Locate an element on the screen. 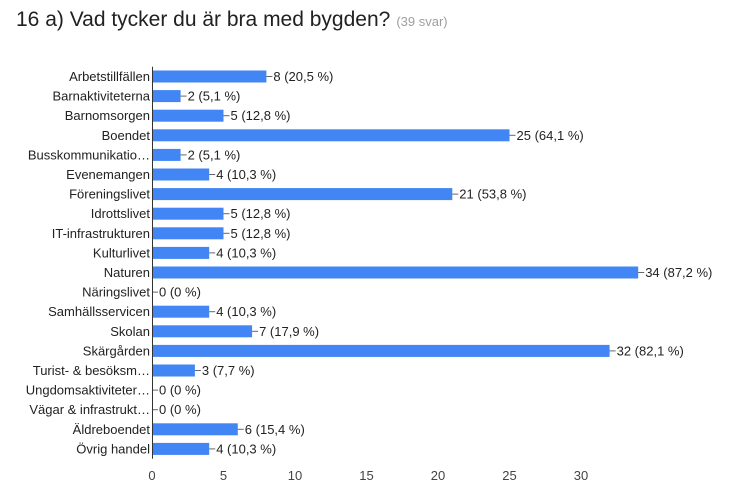  category-label: Näringslivet is located at coordinates (116, 292).